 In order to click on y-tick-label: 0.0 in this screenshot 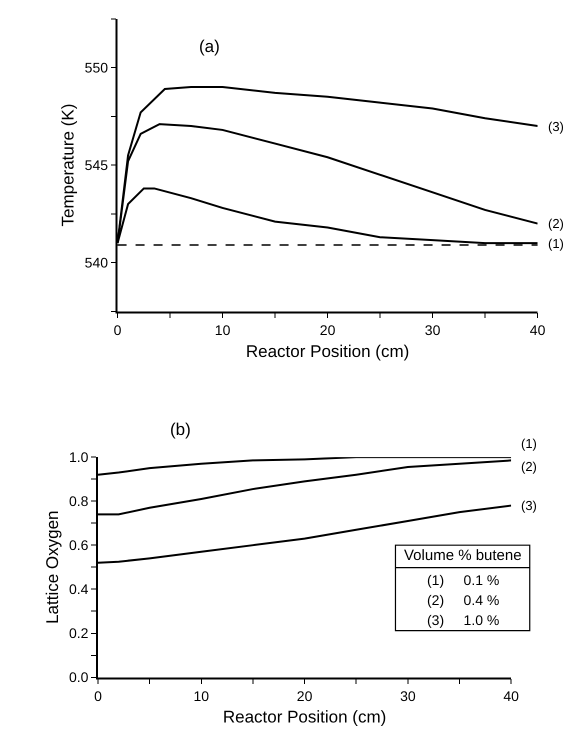, I will do `click(78, 677)`.